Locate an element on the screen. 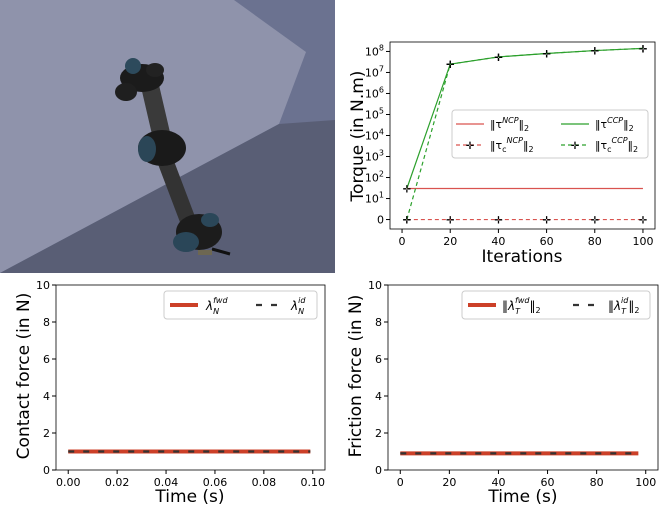 This screenshot has width=665, height=507. x-tick-label: 0.02 is located at coordinates (117, 482).